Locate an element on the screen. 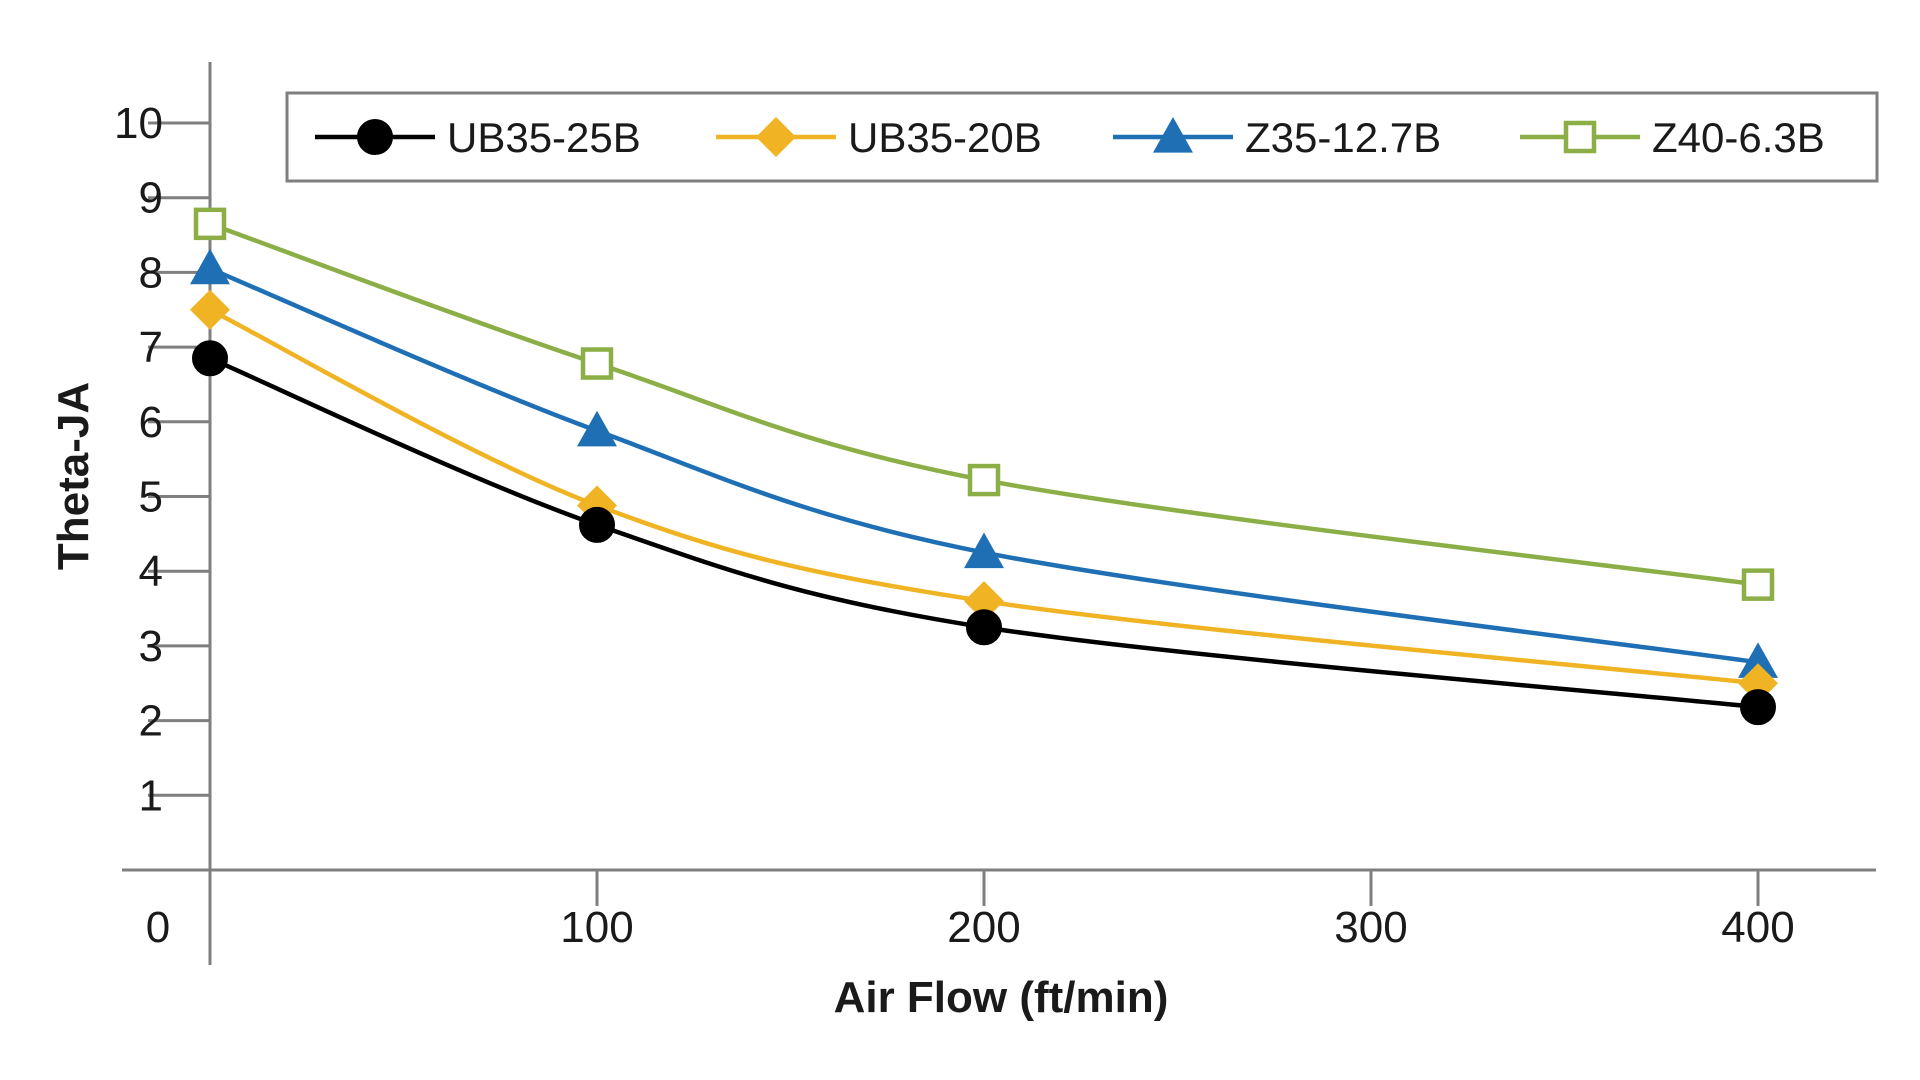 This screenshot has width=1920, height=1080. y-tick-label: 10 is located at coordinates (138, 123).